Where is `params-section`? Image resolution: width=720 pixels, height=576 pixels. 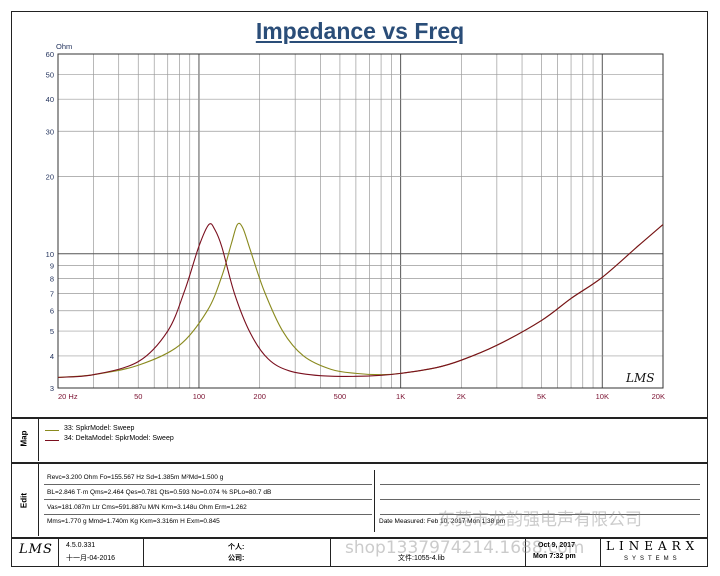 params-section is located at coordinates (359, 499).